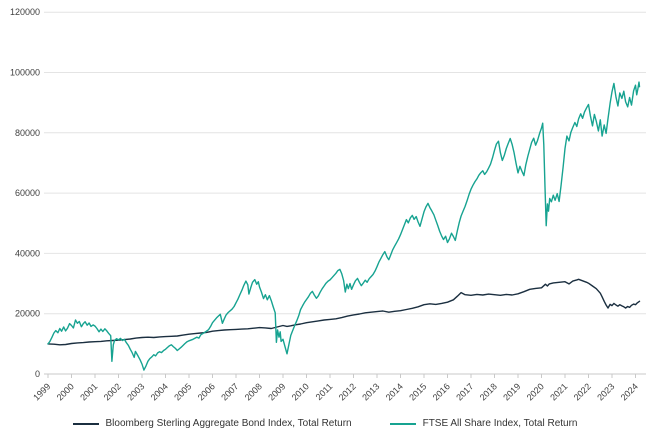 This screenshot has width=650, height=437. I want to click on svg-text: 2003, so click(135, 391).